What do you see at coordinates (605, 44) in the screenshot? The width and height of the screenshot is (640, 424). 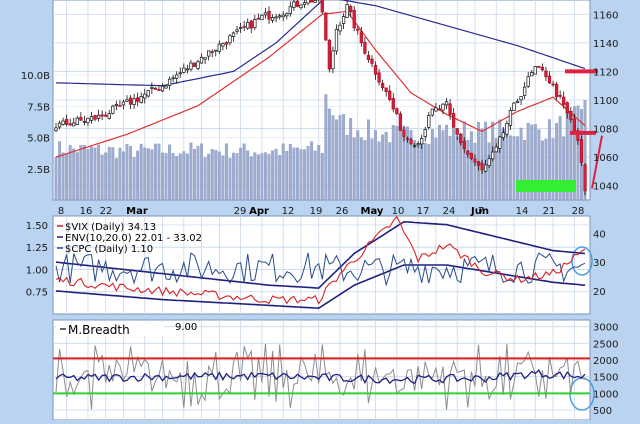 I see `price-tick-label: 1140` at bounding box center [605, 44].